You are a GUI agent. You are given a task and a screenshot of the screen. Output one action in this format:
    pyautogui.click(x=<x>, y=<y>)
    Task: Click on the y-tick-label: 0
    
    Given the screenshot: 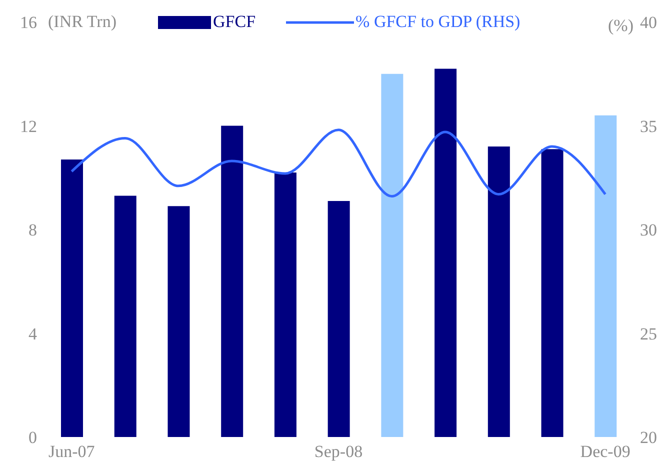 What is the action you would take?
    pyautogui.click(x=32, y=438)
    